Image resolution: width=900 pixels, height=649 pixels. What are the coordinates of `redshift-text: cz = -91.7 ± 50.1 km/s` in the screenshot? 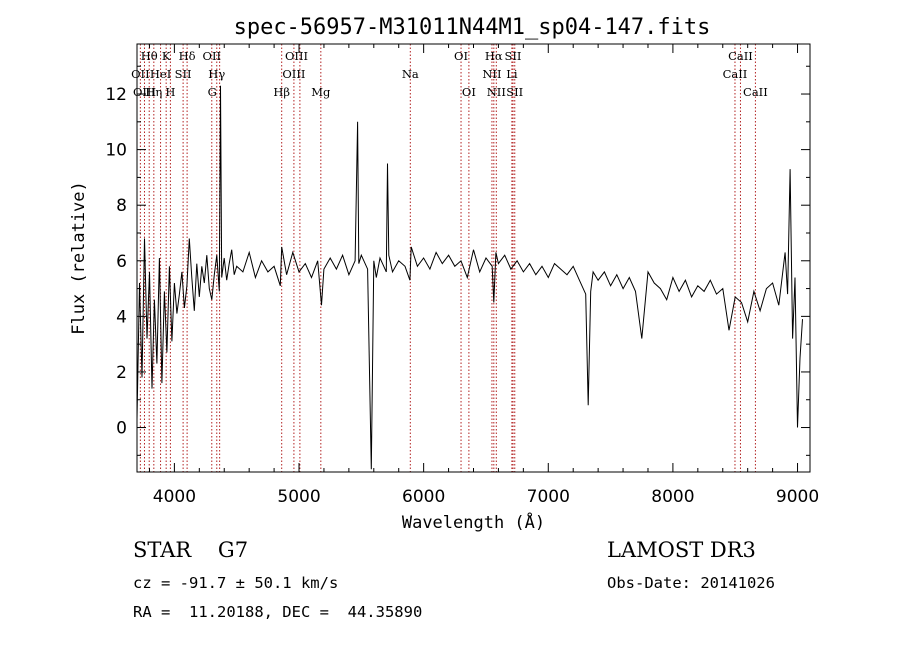 It's located at (236, 583).